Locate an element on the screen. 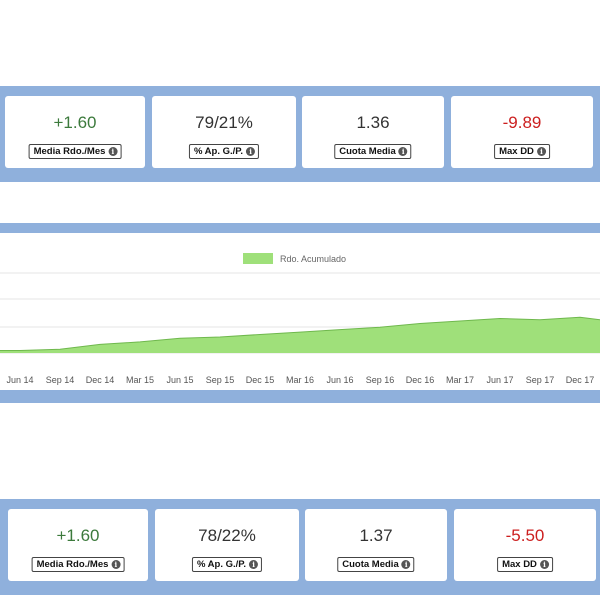 Image resolution: width=600 pixels, height=600 pixels. legend-swatch is located at coordinates (258, 258).